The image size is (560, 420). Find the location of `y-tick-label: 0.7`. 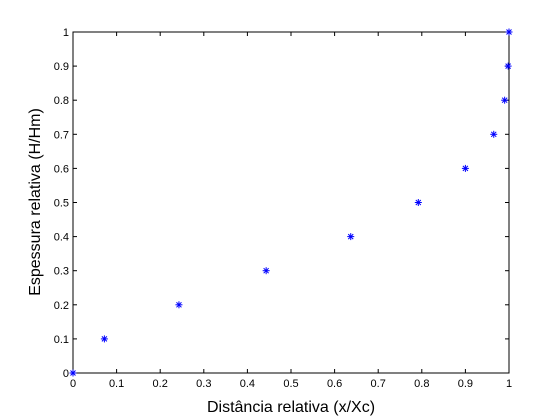

y-tick-label: 0.7 is located at coordinates (61, 135).